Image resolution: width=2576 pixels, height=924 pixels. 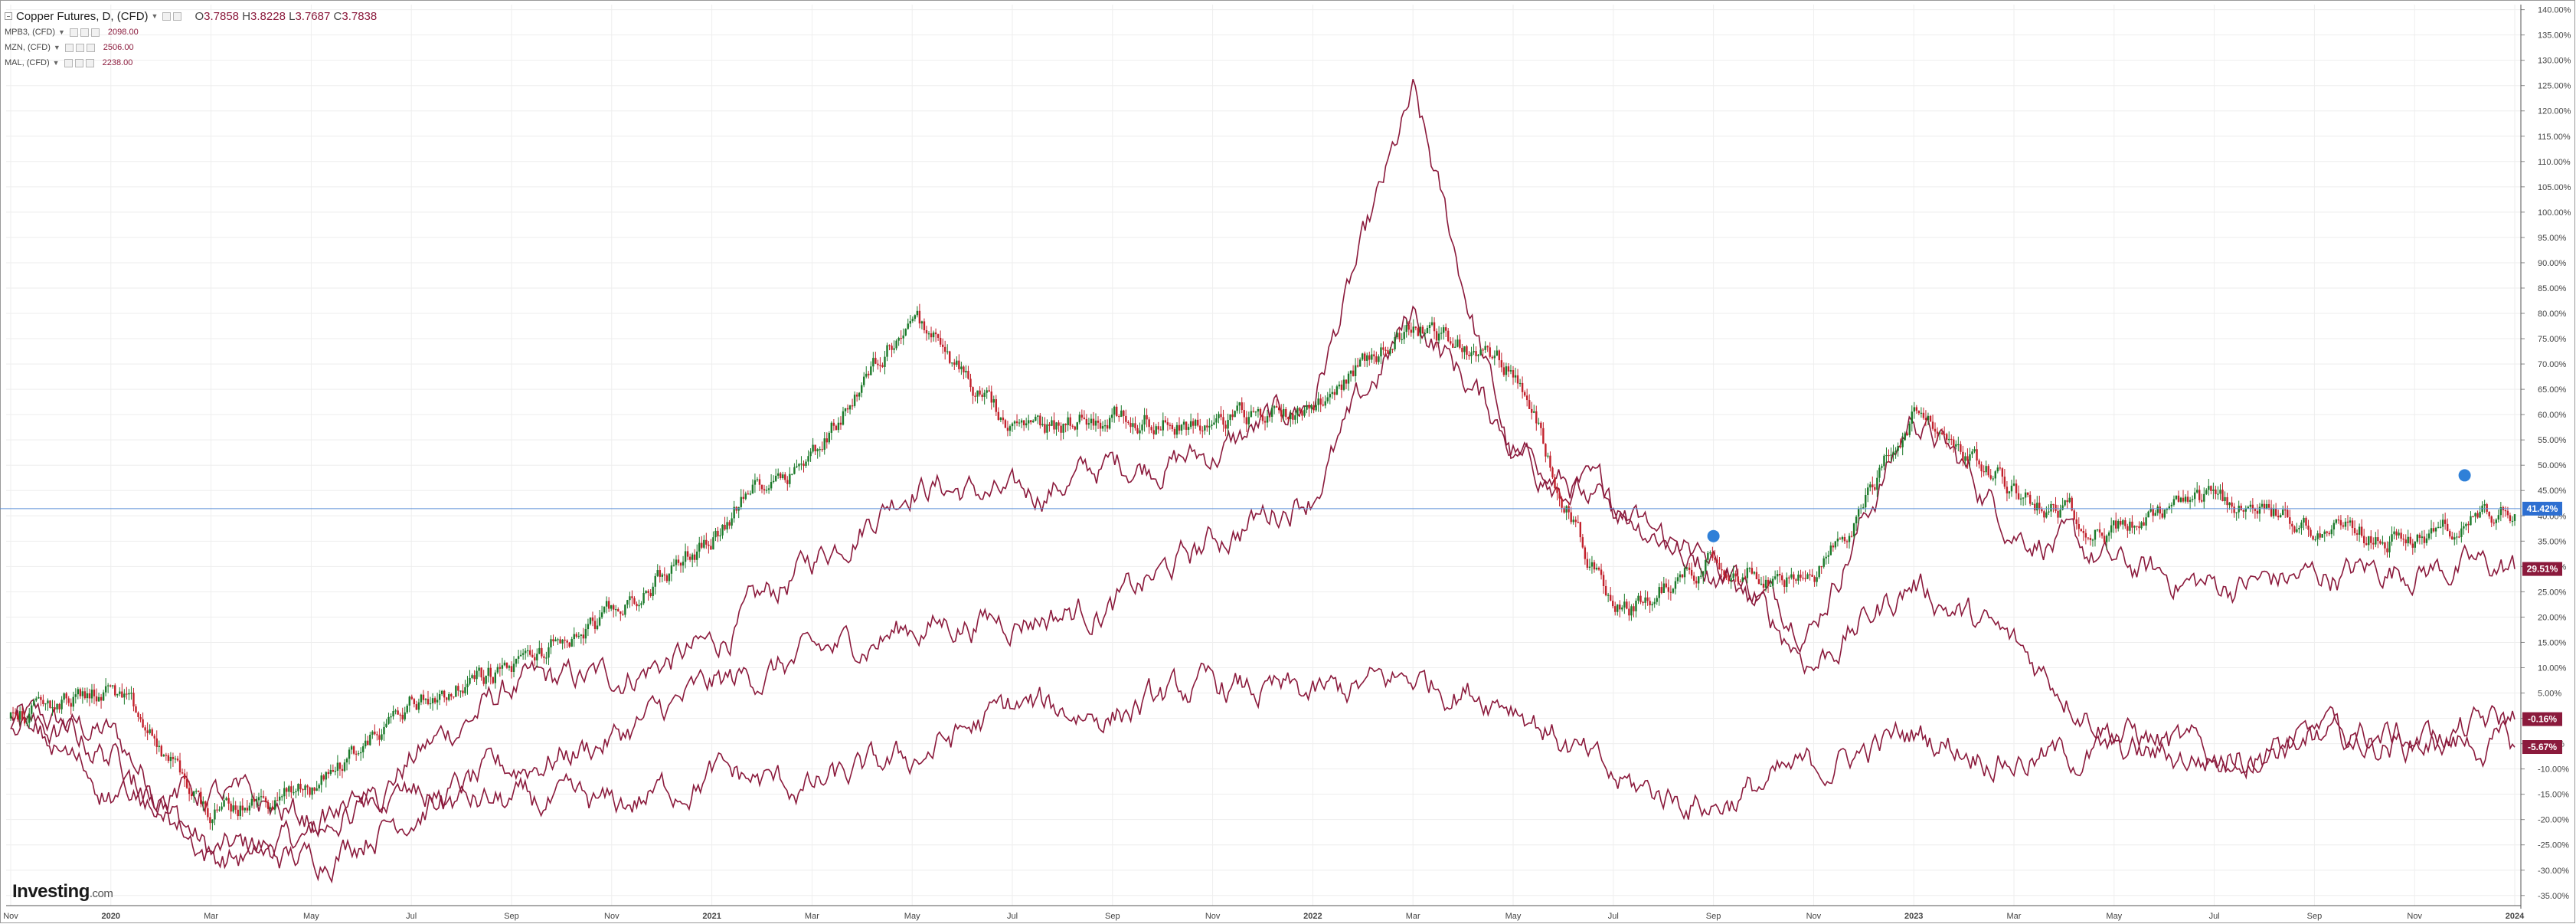 What do you see at coordinates (82, 16) in the screenshot?
I see `main-symbol-name: Copper Futures, D, (CFD)` at bounding box center [82, 16].